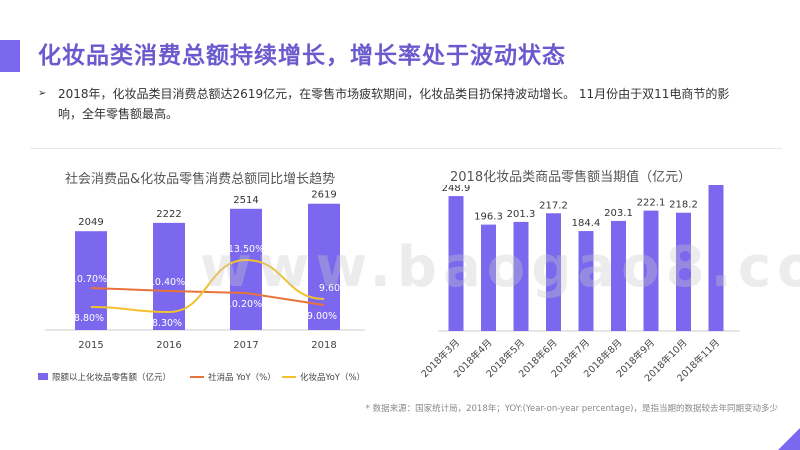 Image resolution: width=800 pixels, height=450 pixels. I want to click on page-title: 化妆品类消费总额持续增长，增长率处于波动状态, so click(302, 56).